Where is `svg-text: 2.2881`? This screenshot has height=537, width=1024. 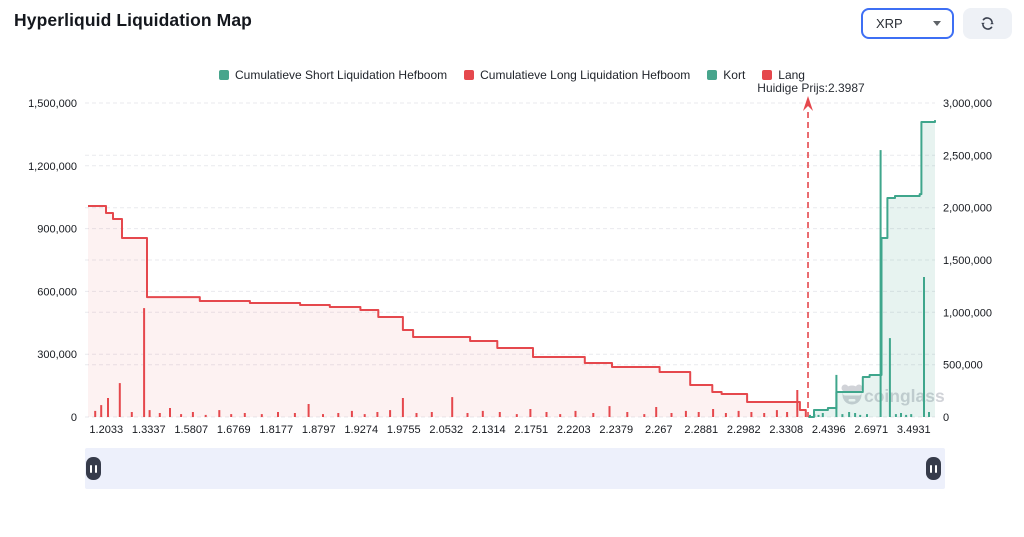
svg-text: 2.2881 is located at coordinates (701, 430).